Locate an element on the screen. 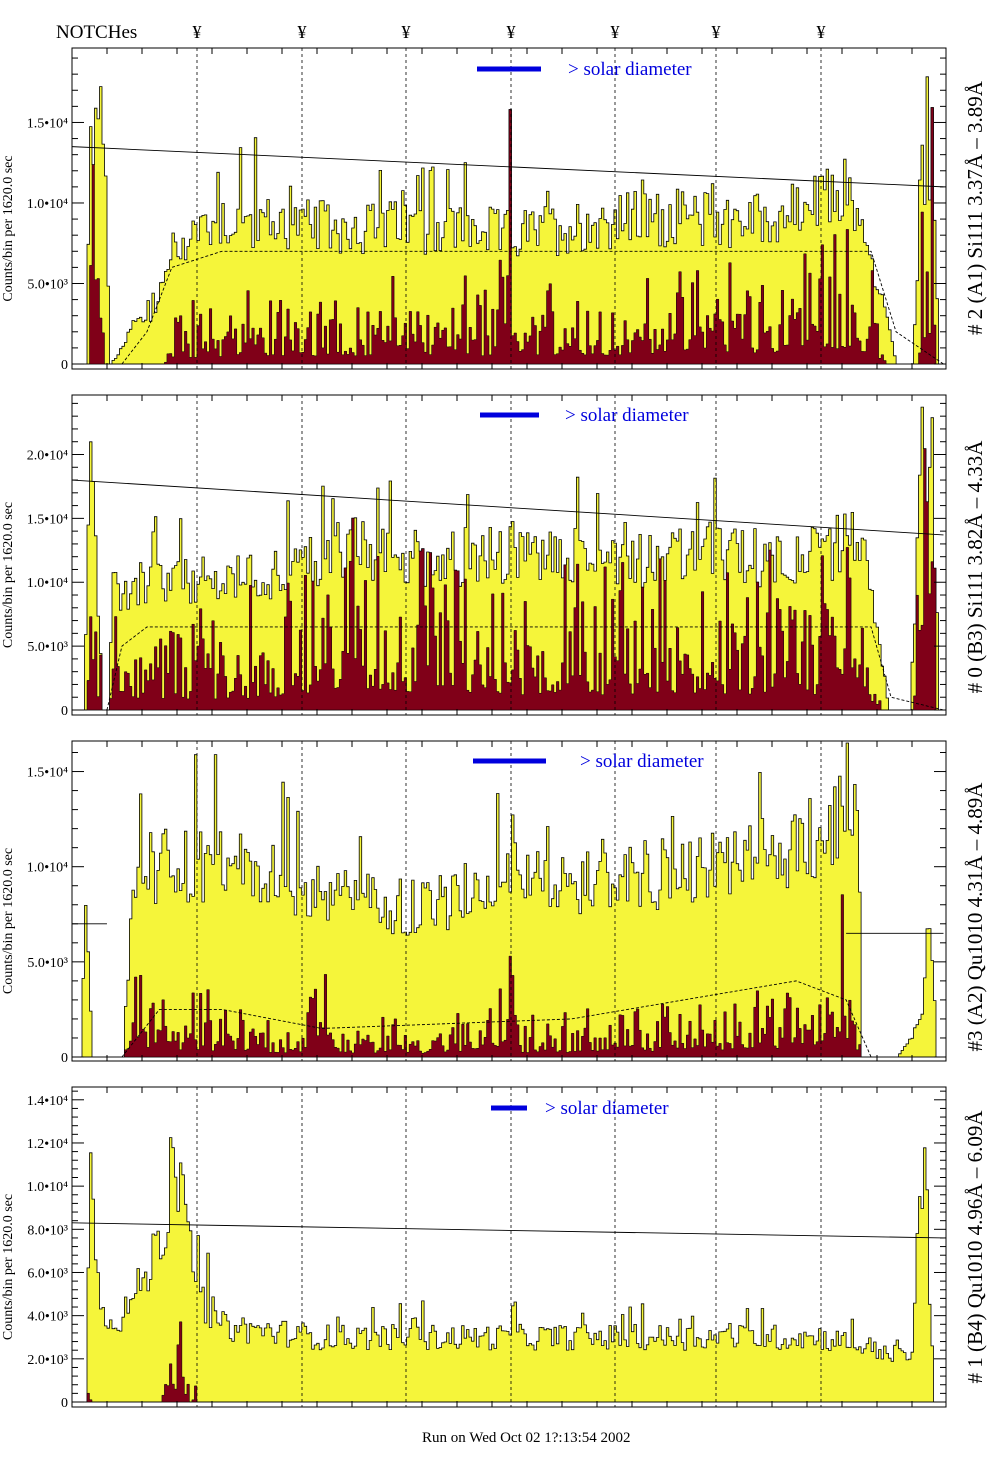  panel-title: # 2 (A1) Si111 3.37Å – 3.89Å is located at coordinates (975, 207).